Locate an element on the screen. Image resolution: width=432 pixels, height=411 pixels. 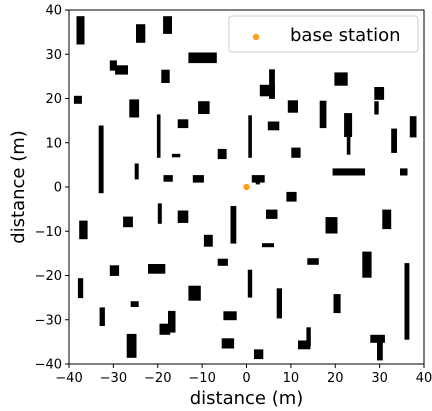
y-tick-label: −20 is located at coordinates (48, 276).